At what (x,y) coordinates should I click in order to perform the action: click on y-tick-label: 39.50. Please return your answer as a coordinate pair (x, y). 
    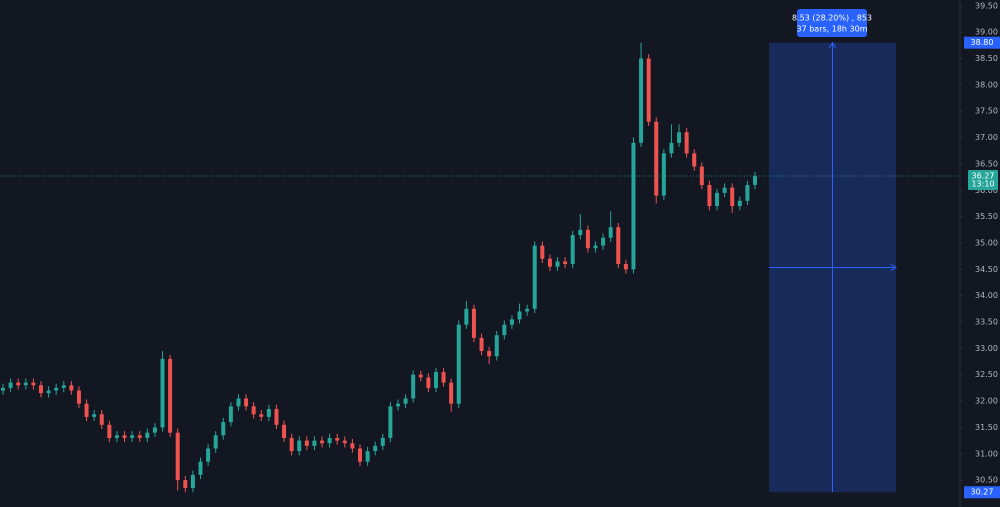
    Looking at the image, I should click on (986, 5).